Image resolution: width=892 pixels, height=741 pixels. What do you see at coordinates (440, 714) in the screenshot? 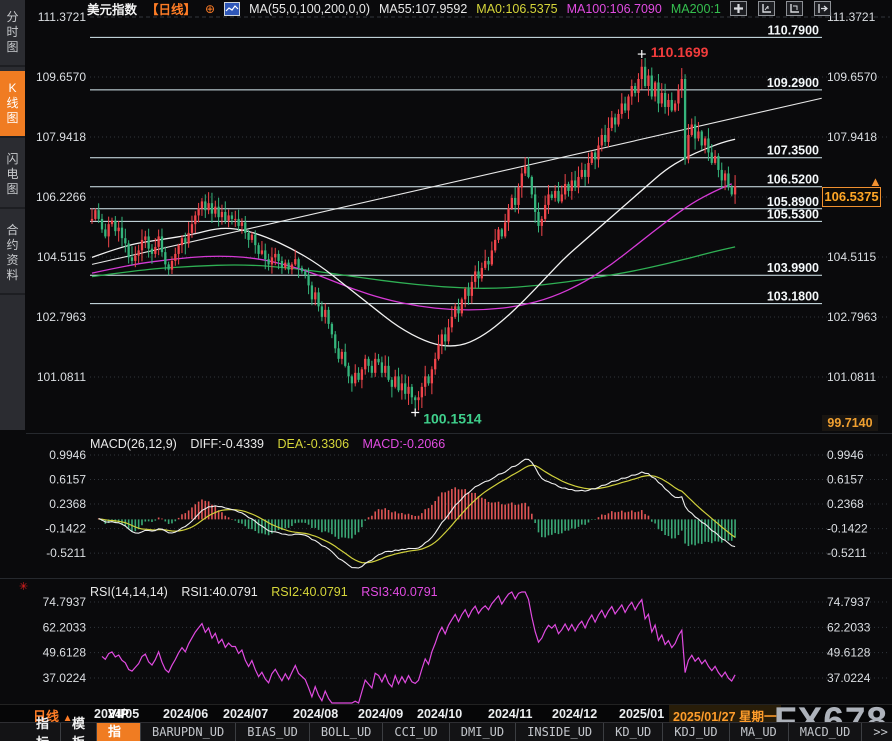
I see `x-axis-month-label: 2024/10` at bounding box center [440, 714].